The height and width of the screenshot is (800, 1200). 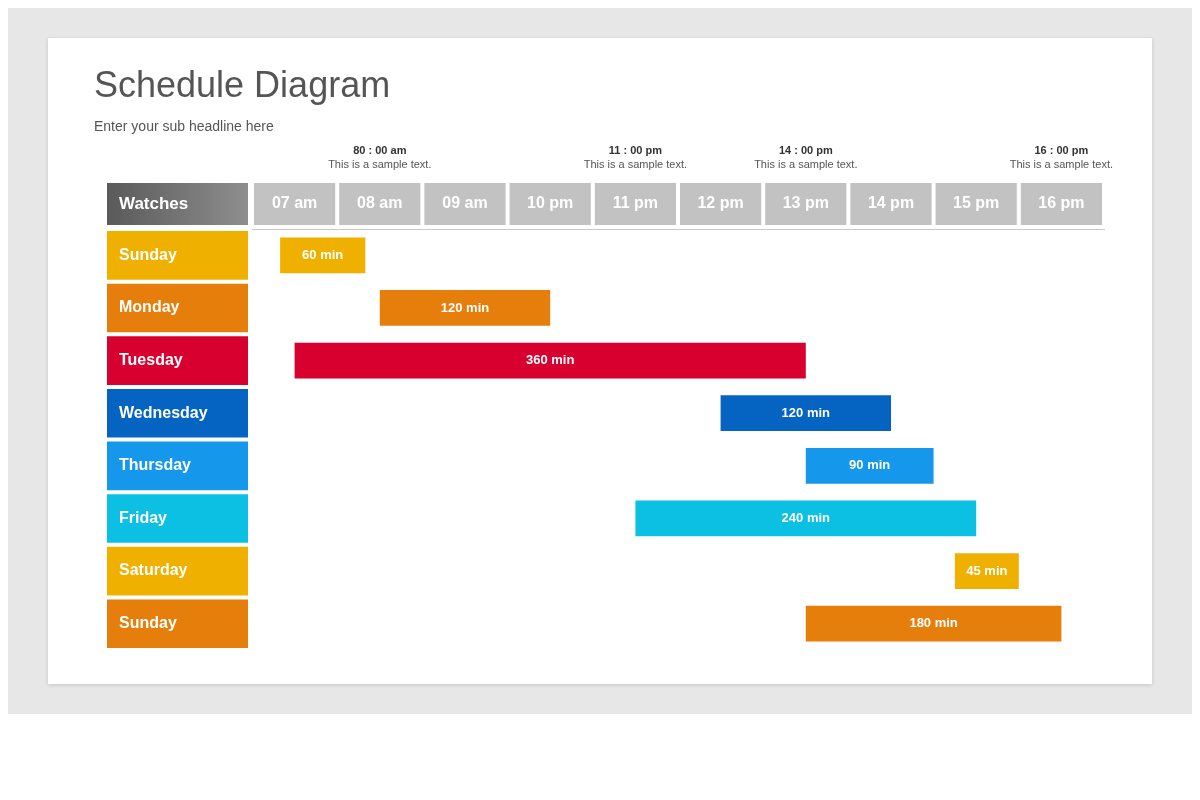 What do you see at coordinates (550, 203) in the screenshot?
I see `x-tick-label: 10 pm` at bounding box center [550, 203].